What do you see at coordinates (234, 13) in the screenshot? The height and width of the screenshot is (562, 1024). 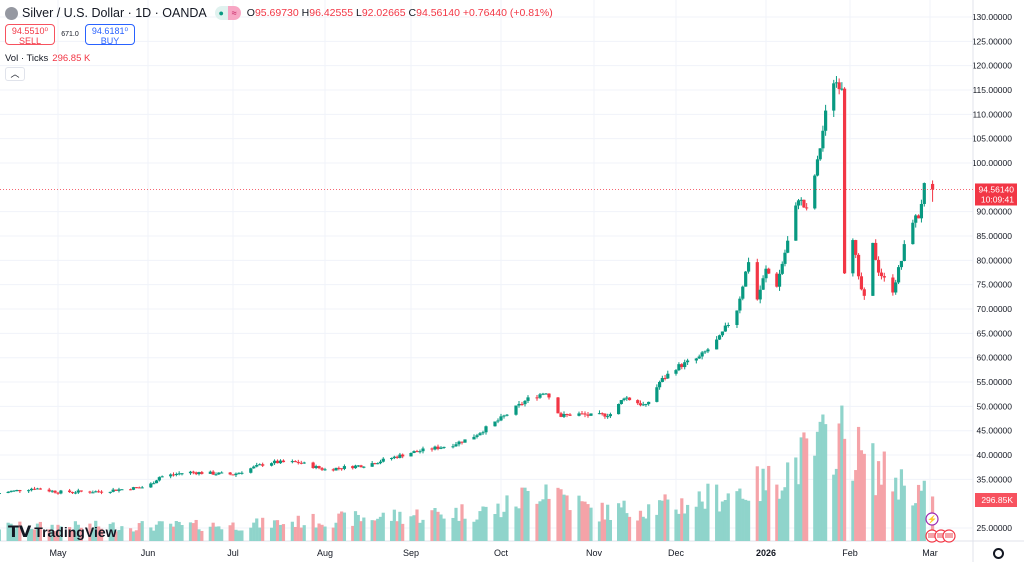 I see `data-delay-icon: ≈` at bounding box center [234, 13].